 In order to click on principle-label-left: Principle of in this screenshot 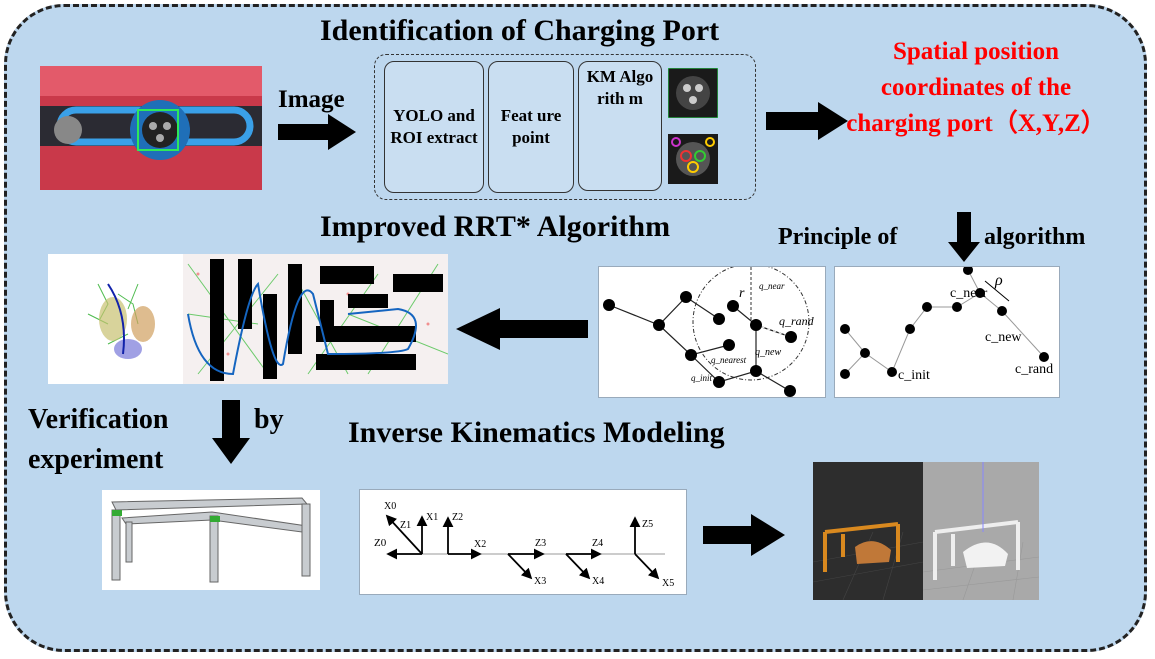, I will do `click(838, 237)`.